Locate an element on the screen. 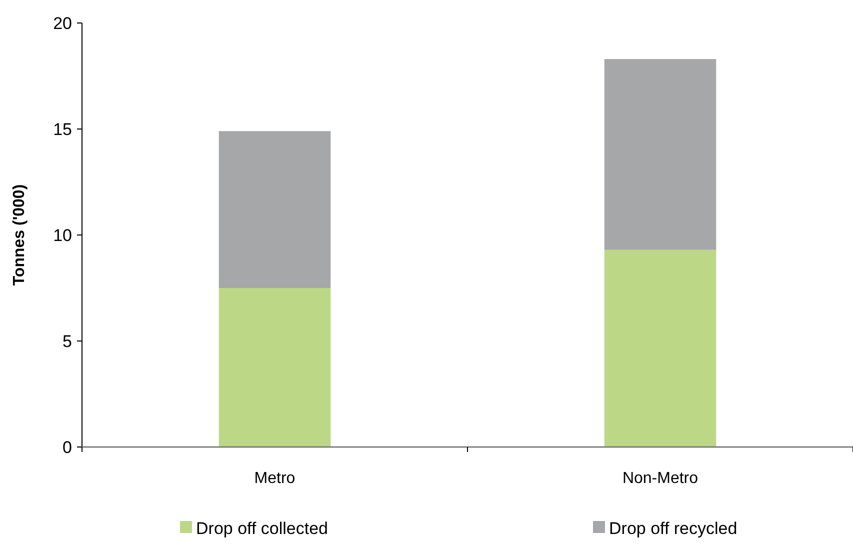 This screenshot has width=853, height=544. x-tick-label: Metro is located at coordinates (275, 478).